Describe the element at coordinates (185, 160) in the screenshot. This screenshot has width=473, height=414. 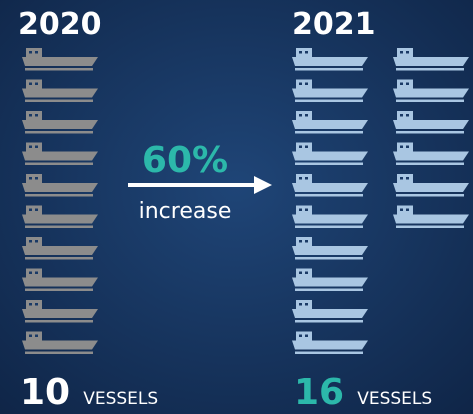
I see `change-label: 60%` at that location.